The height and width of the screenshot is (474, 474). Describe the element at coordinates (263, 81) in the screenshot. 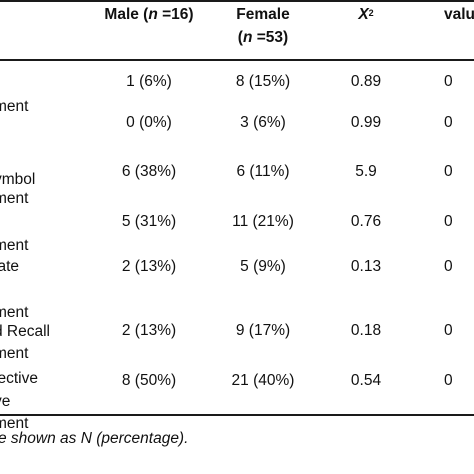

I see `cell-female: 8 (15%)` at that location.